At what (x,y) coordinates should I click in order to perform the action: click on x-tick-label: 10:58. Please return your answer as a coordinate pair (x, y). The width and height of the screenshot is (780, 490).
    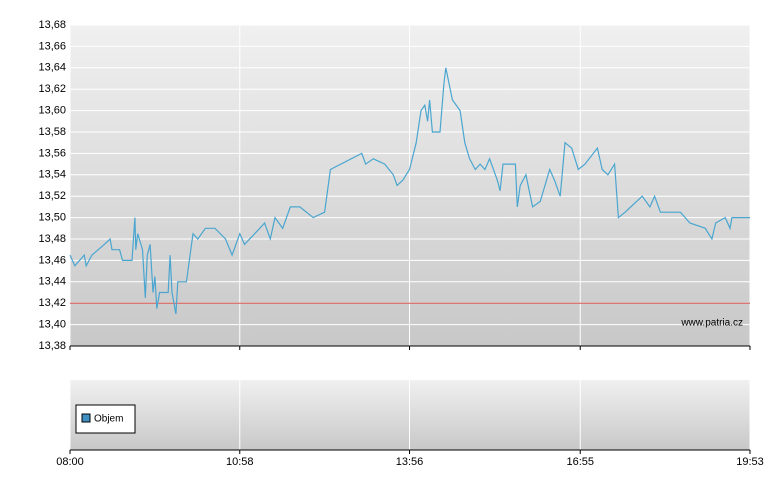
    Looking at the image, I should click on (240, 462).